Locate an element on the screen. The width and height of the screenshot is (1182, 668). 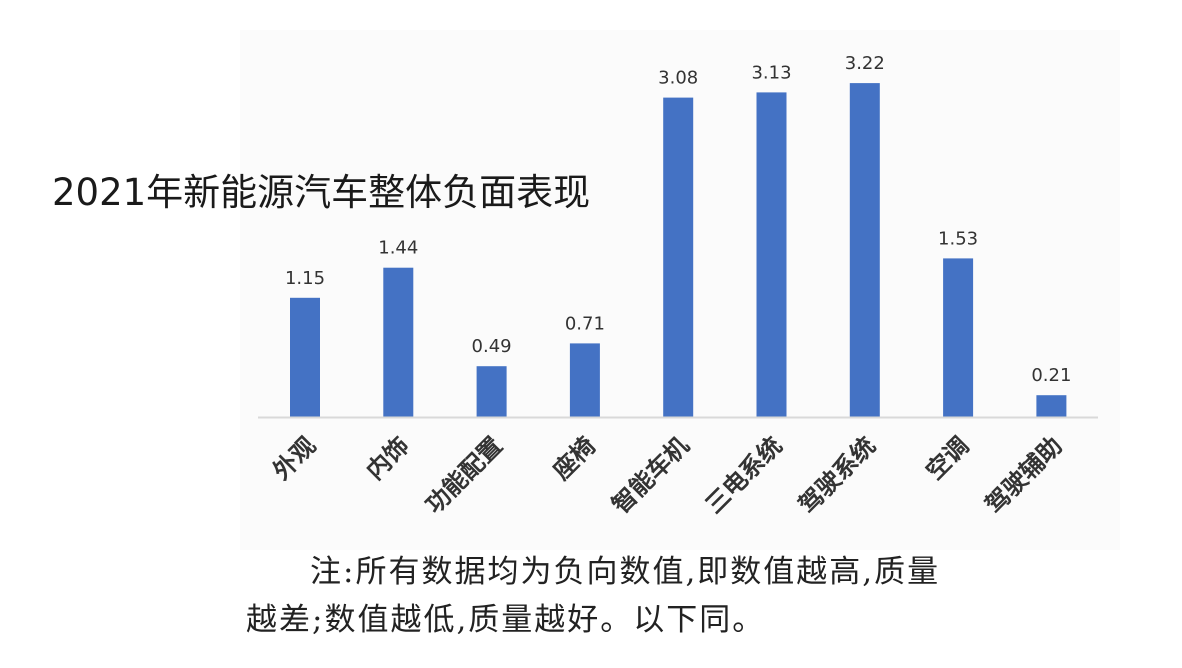
chart-title: 2021年新能源汽车整体负面表现 is located at coordinates (321, 192).